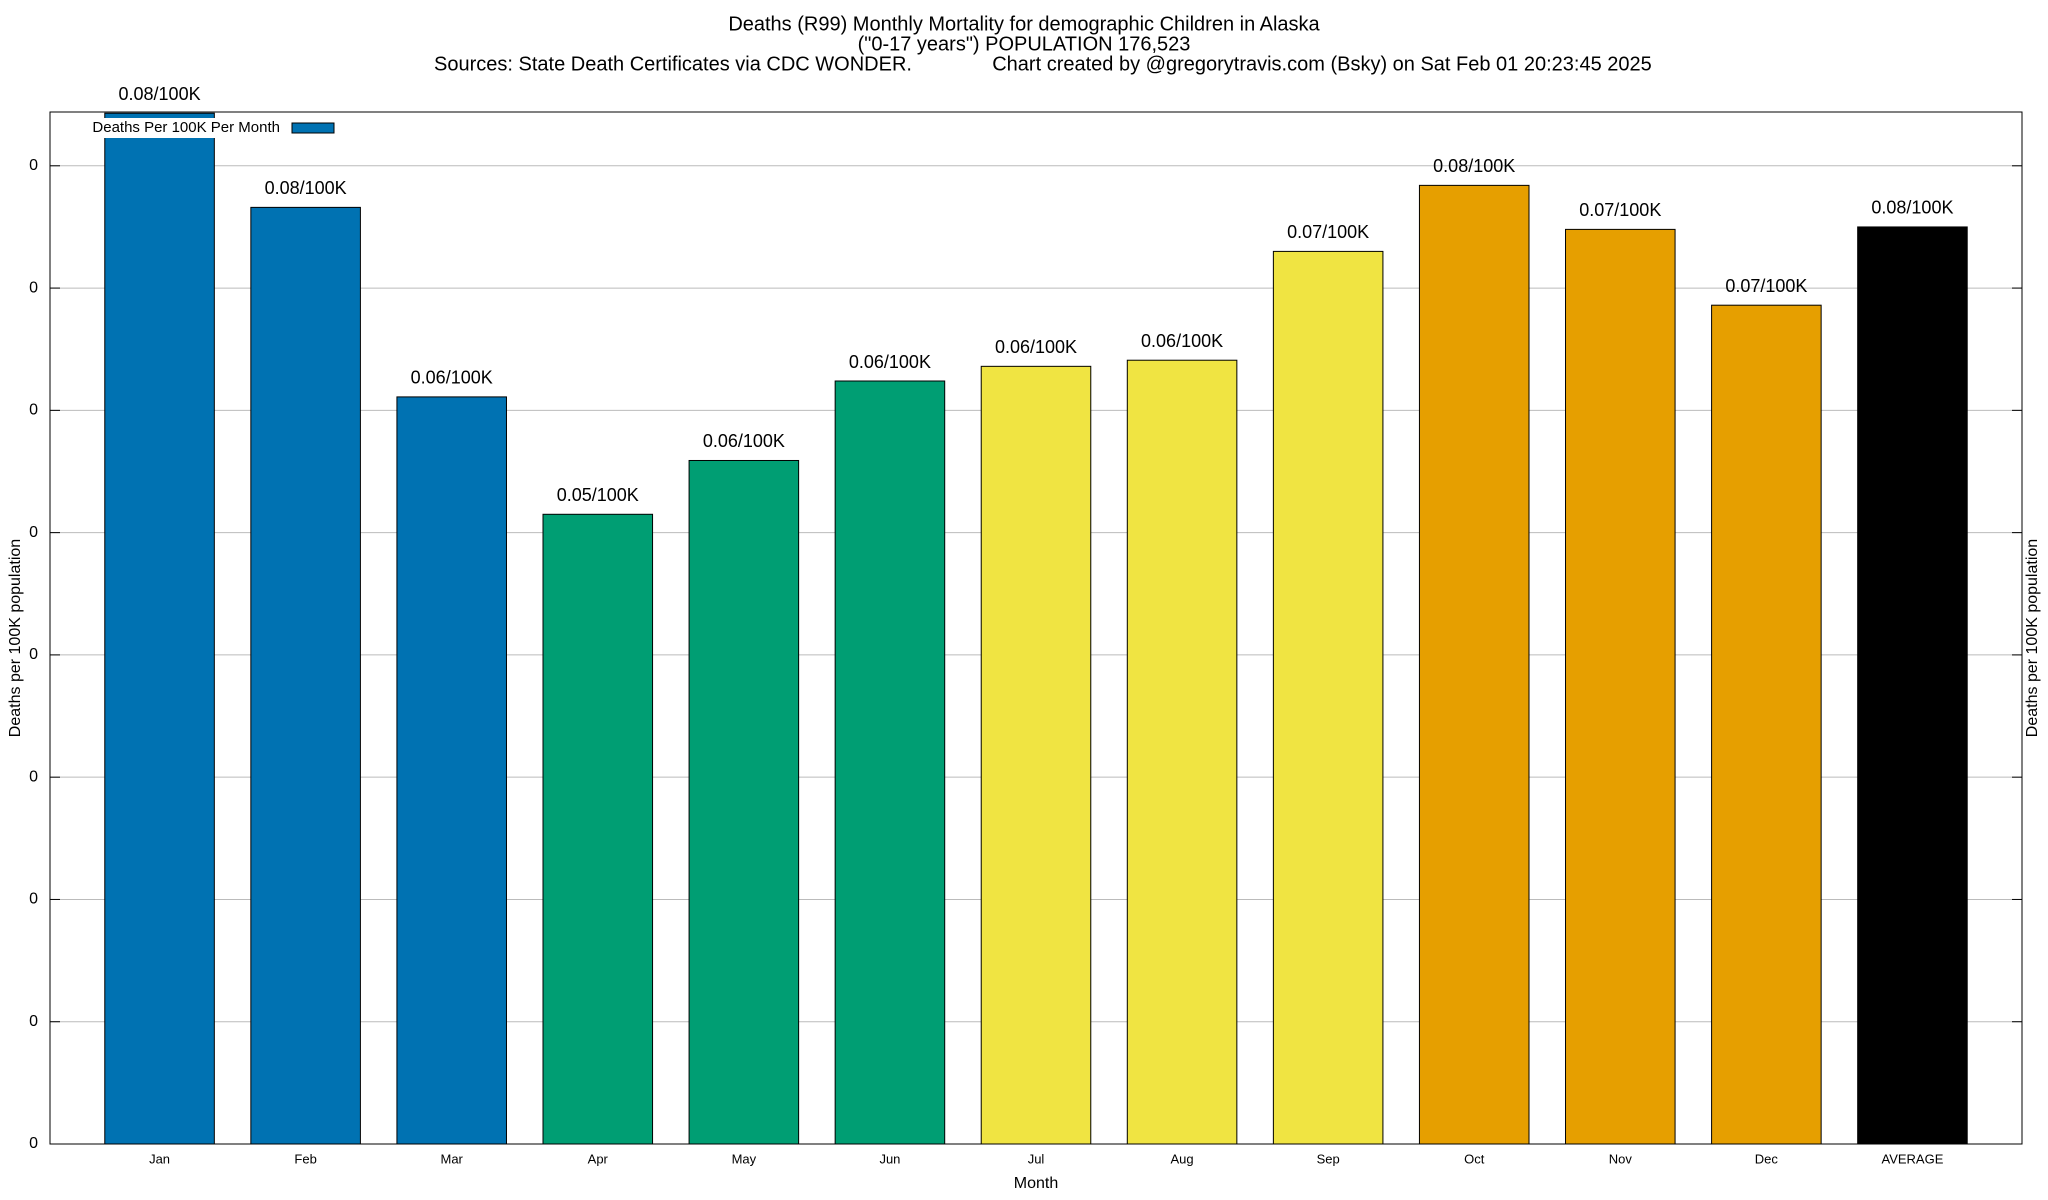 Image resolution: width=2048 pixels, height=1200 pixels. What do you see at coordinates (889, 1158) in the screenshot?
I see `x-tick-label: Jun` at bounding box center [889, 1158].